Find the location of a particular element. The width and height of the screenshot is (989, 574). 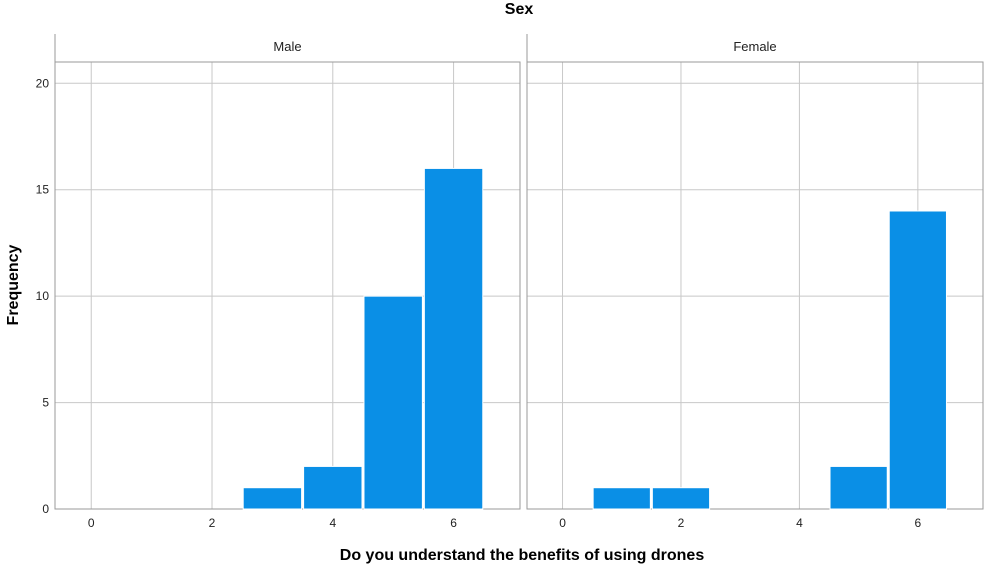

y-tick-label: 15 is located at coordinates (43, 190).